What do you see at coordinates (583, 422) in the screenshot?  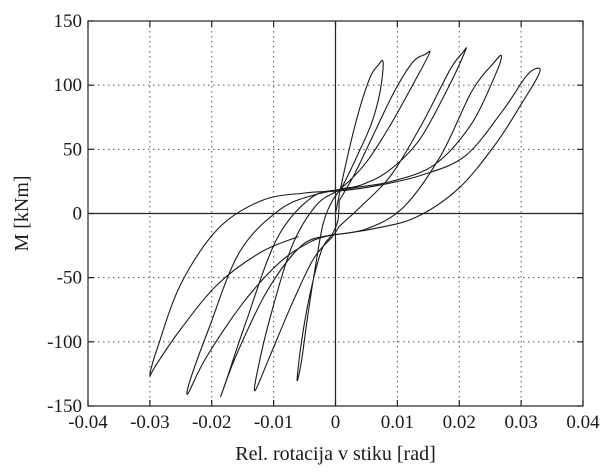 I see `x-tick-label: 0.04` at bounding box center [583, 422].